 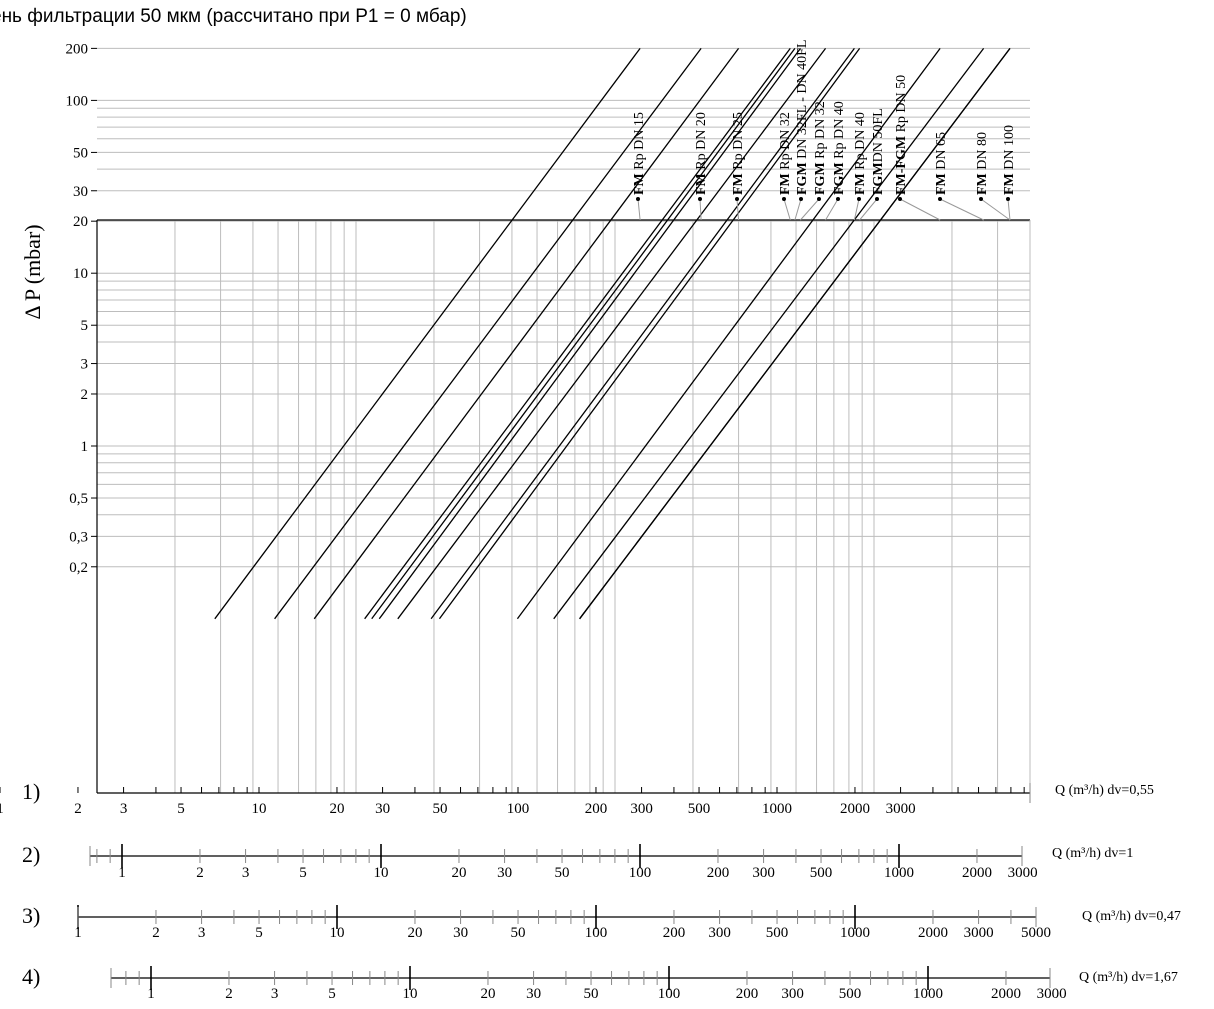 I want to click on series-label-text: Rp DN 32, so click(x=820, y=131).